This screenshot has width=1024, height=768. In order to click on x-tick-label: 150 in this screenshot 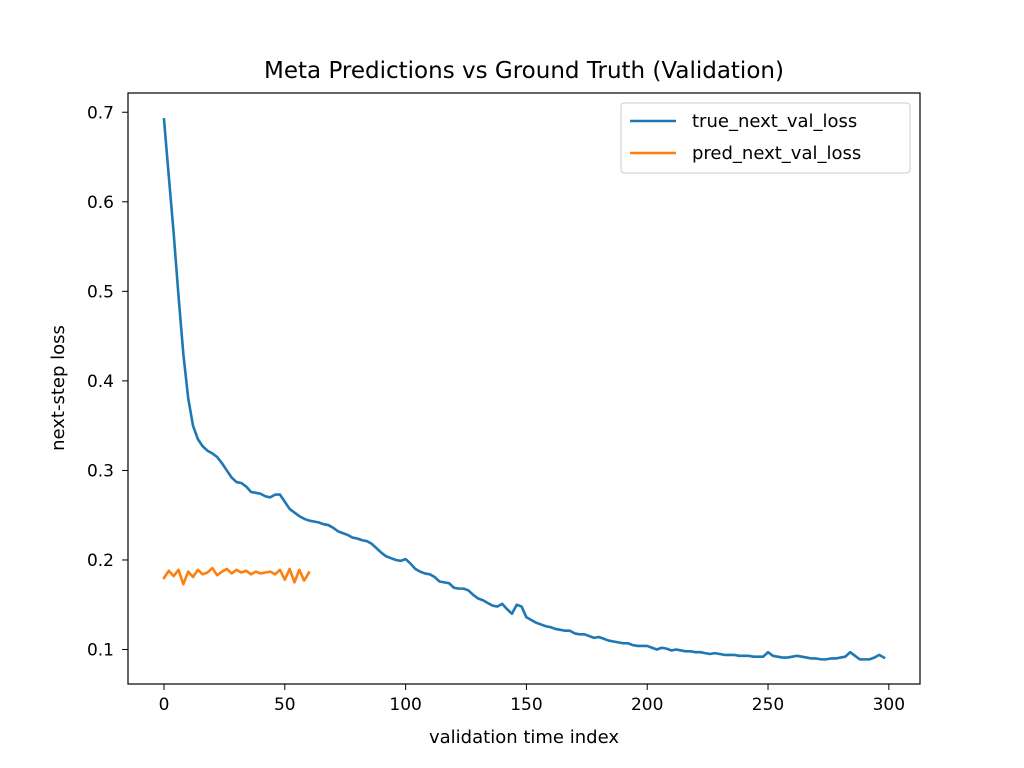, I will do `click(526, 705)`.